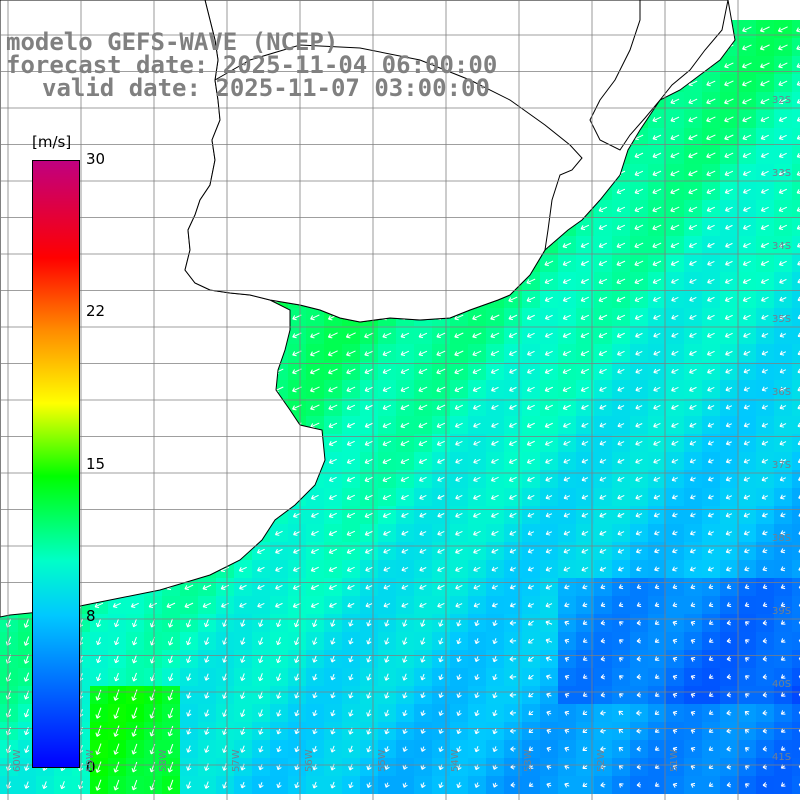 This screenshot has width=800, height=800. I want to click on lat-label: 38S, so click(782, 538).